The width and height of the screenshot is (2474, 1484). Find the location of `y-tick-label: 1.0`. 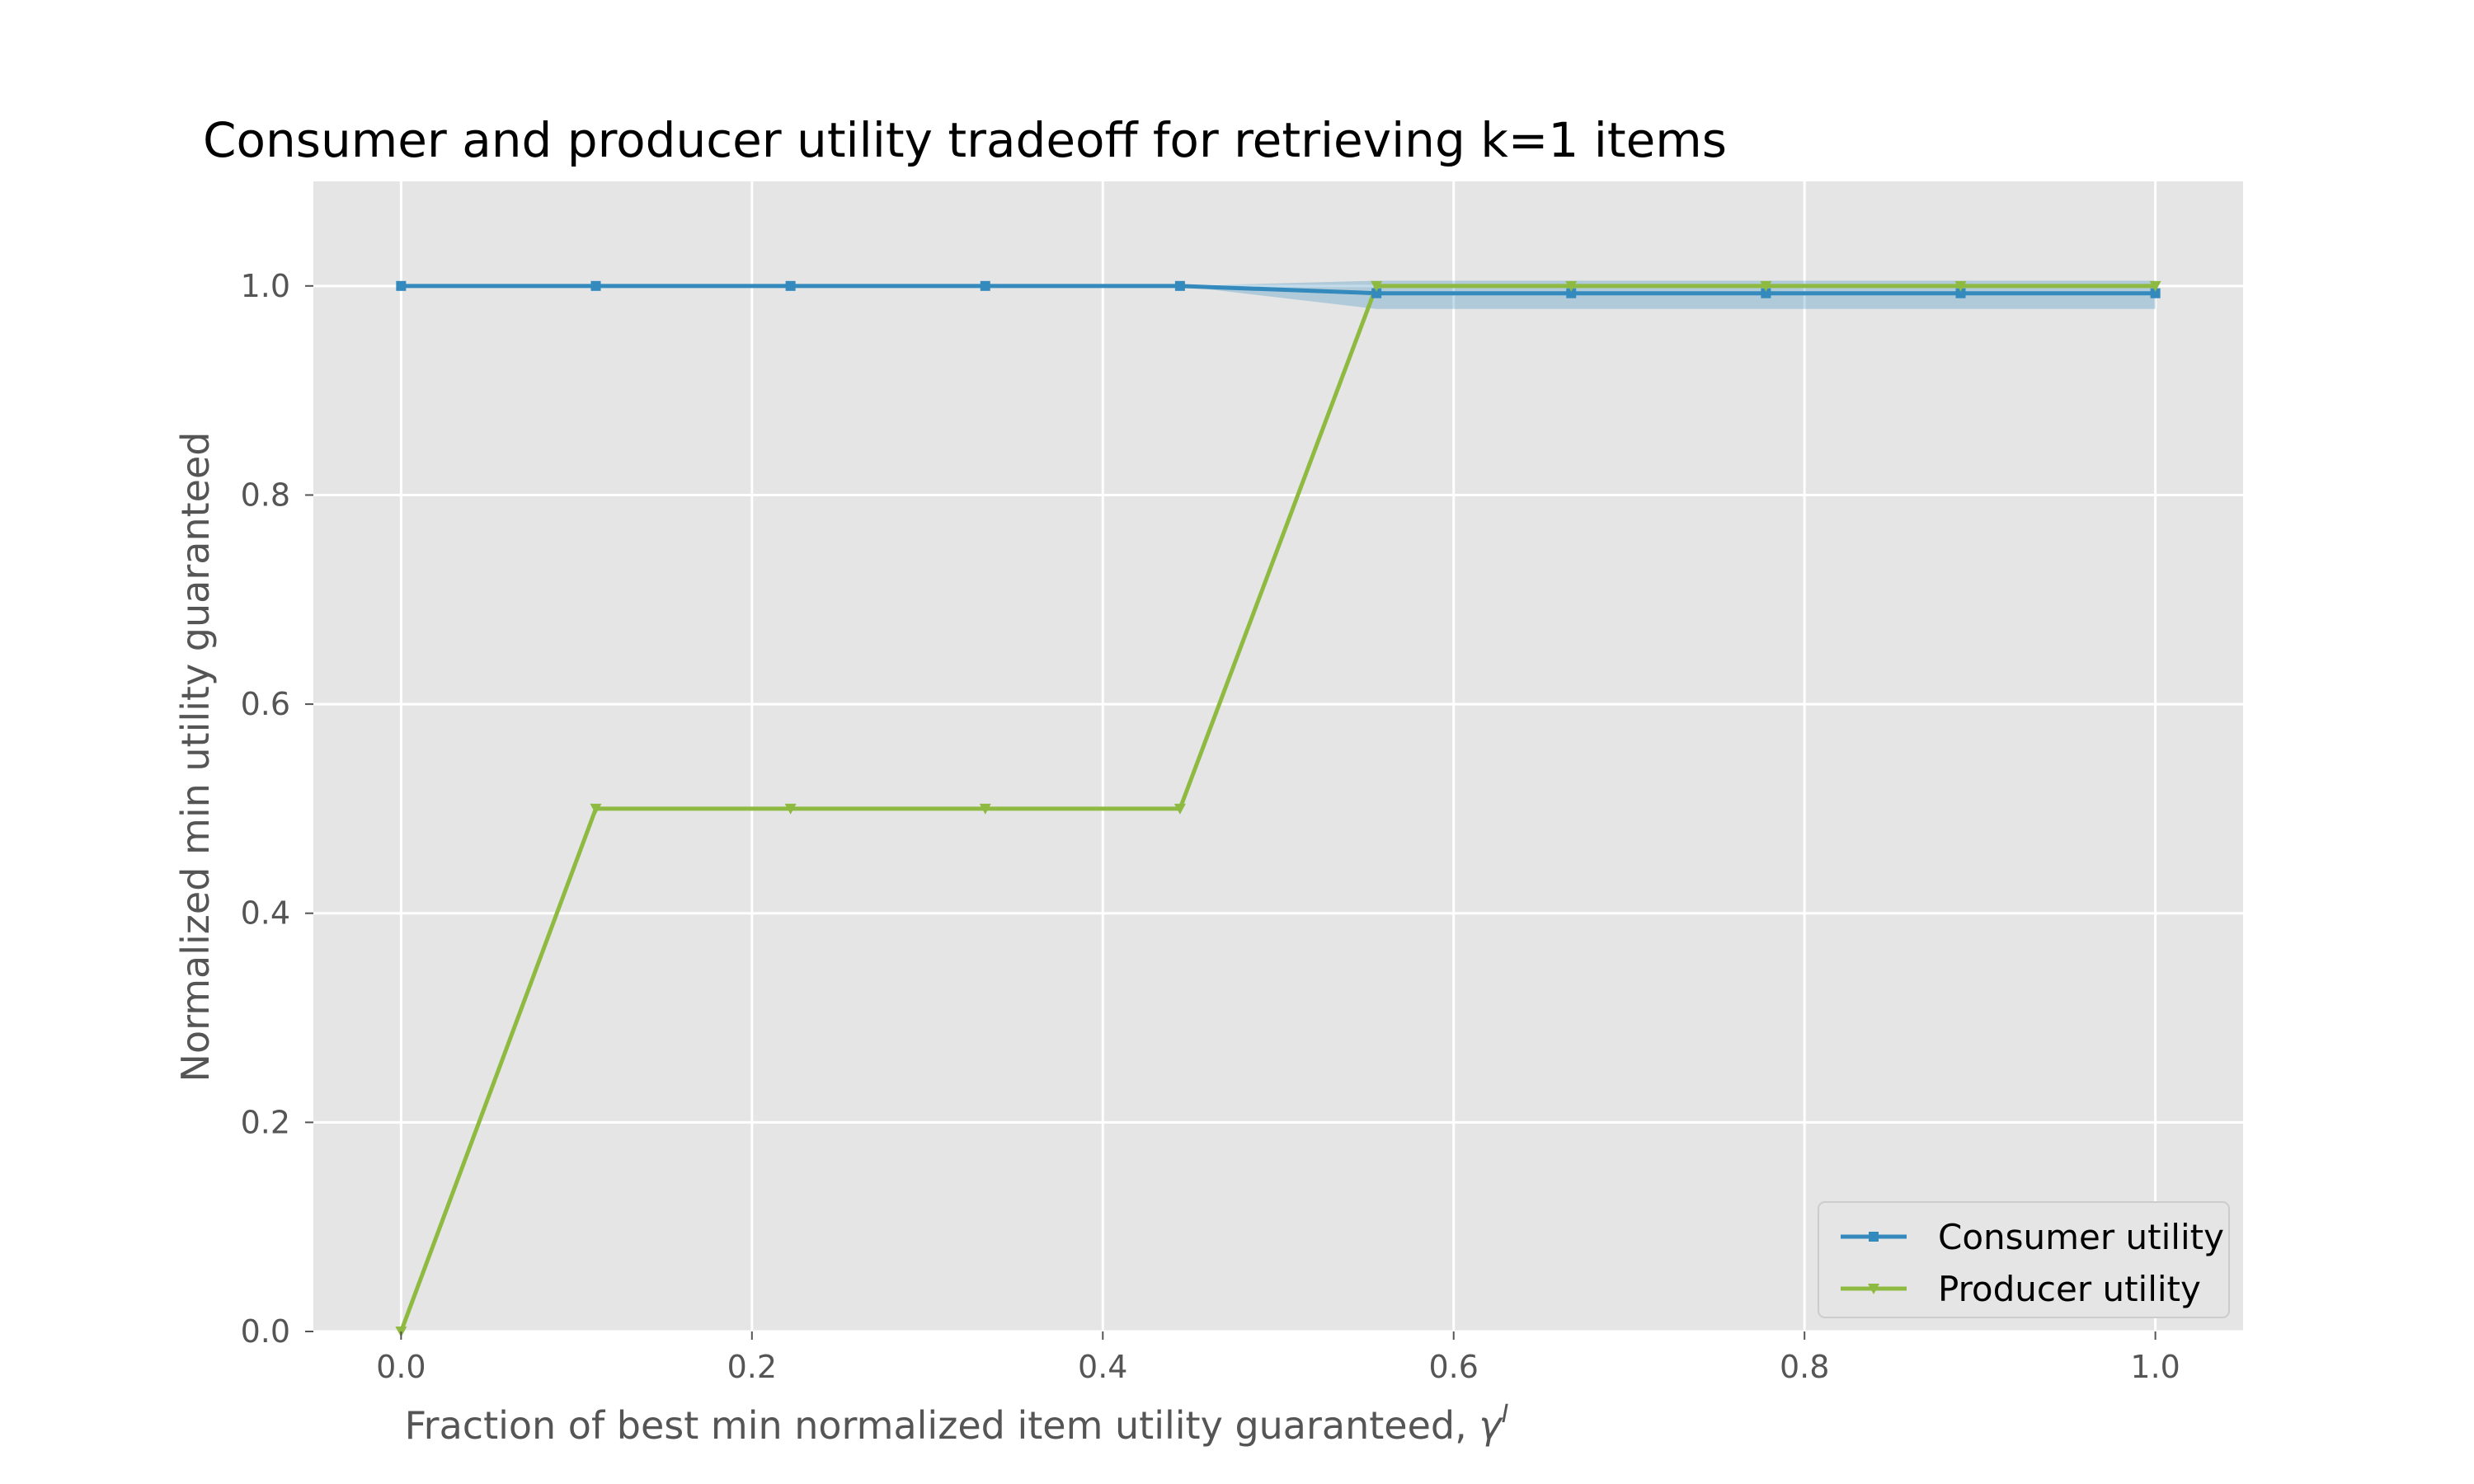

y-tick-label: 1.0 is located at coordinates (265, 286).